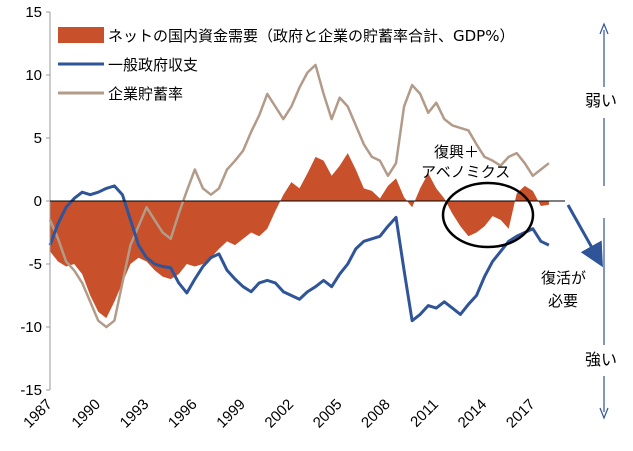  What do you see at coordinates (584, 236) in the screenshot?
I see `projection-arrow` at bounding box center [584, 236].